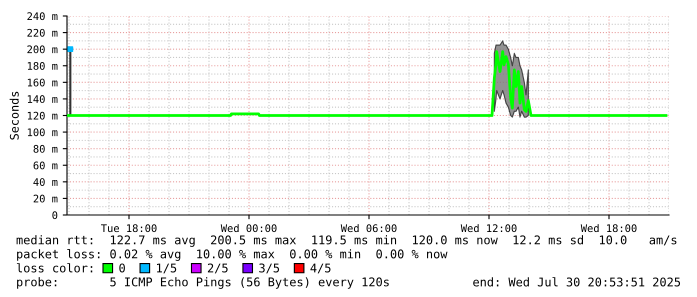 This screenshot has height=297, width=697. I want to click on y-tick-label: 180 m, so click(43, 66).